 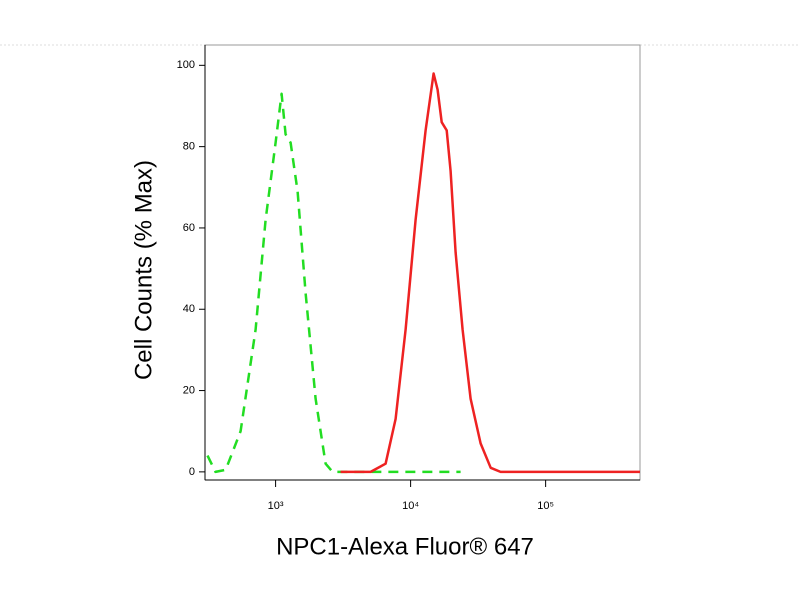 What do you see at coordinates (405, 546) in the screenshot?
I see `x-axis-title: NPC1-Alexa Fluor® 647` at bounding box center [405, 546].